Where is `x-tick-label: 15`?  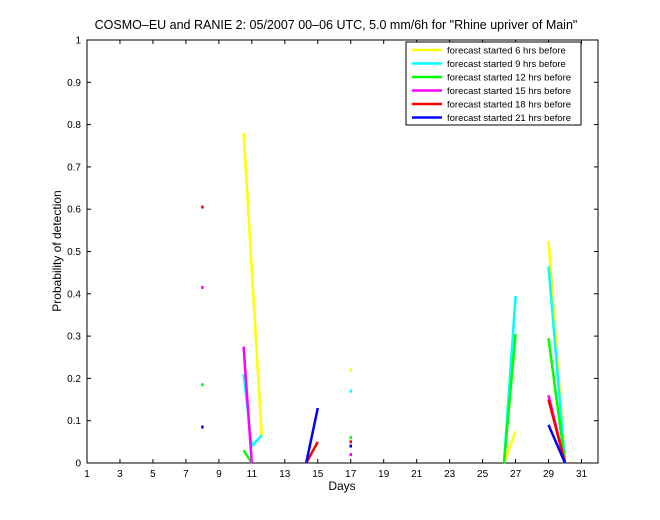 x-tick-label: 15 is located at coordinates (318, 474).